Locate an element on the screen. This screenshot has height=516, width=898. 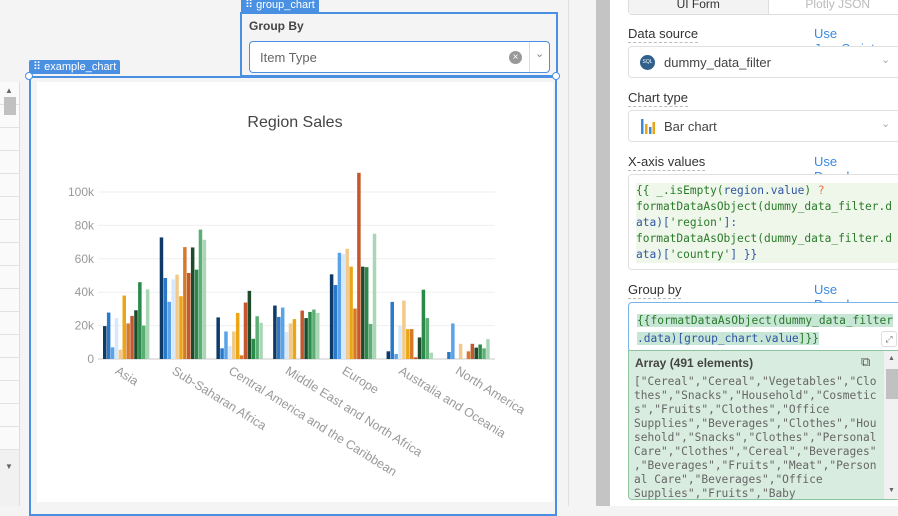
x-tick-label: Australia and Oceania is located at coordinates (452, 402).